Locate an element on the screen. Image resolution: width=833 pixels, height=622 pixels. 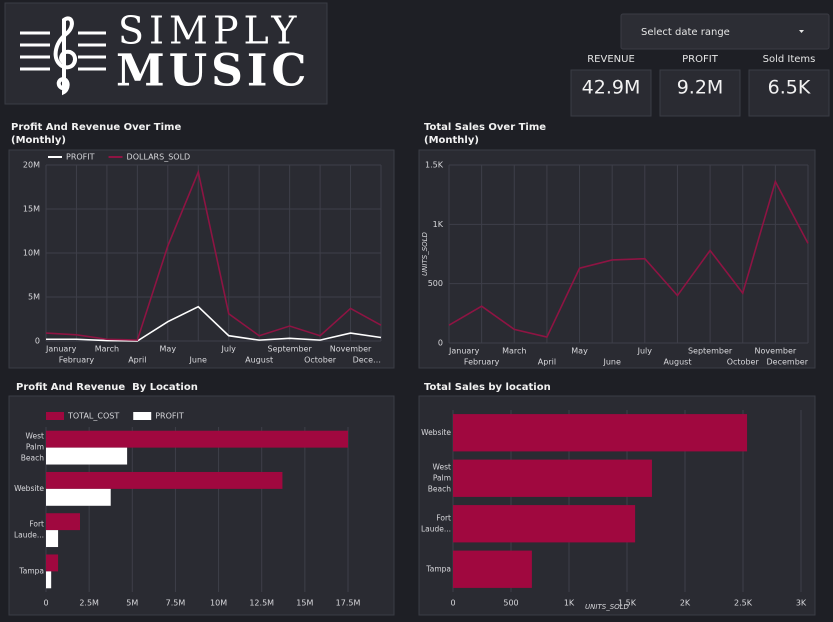
kpi-label: REVENUE is located at coordinates (611, 59).